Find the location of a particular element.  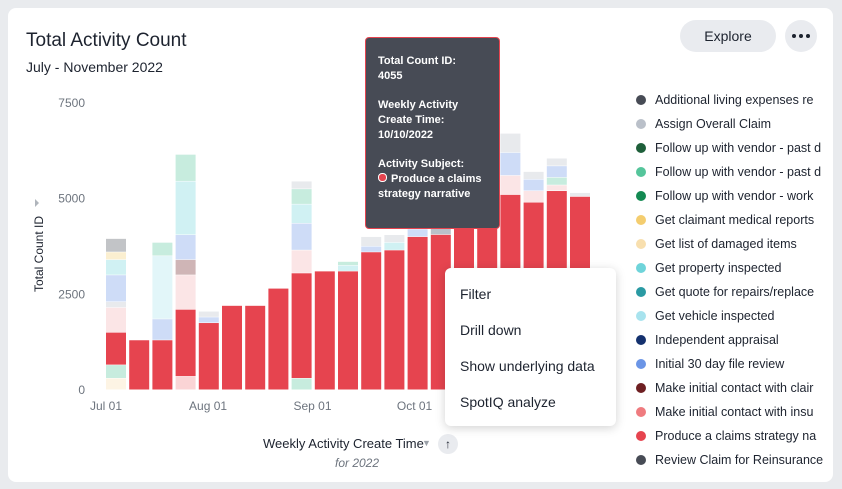

legend-item: Initial 30 day file review is located at coordinates (734, 364).